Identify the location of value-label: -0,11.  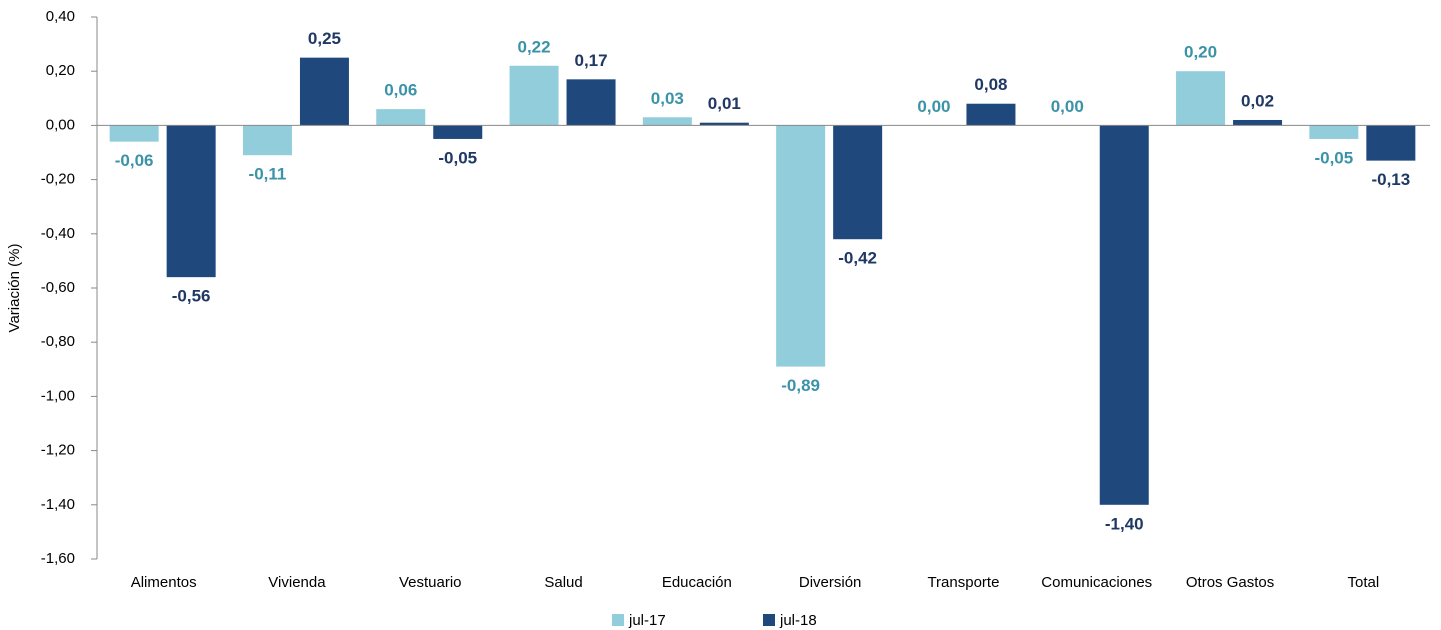
(268, 174).